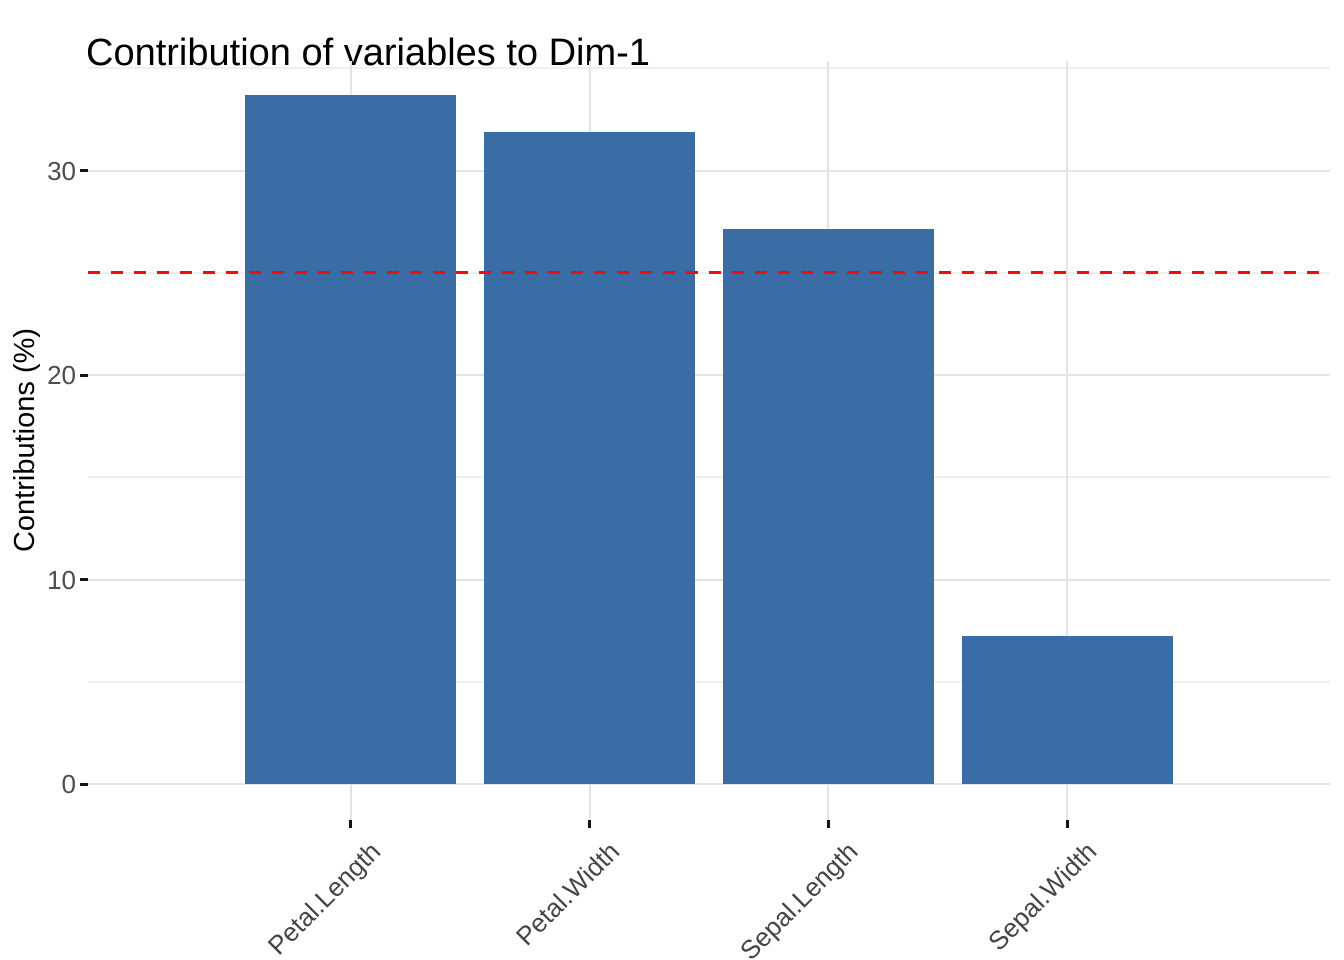 The width and height of the screenshot is (1344, 960). Describe the element at coordinates (709, 477) in the screenshot. I see `minor-gridline-y15` at that location.